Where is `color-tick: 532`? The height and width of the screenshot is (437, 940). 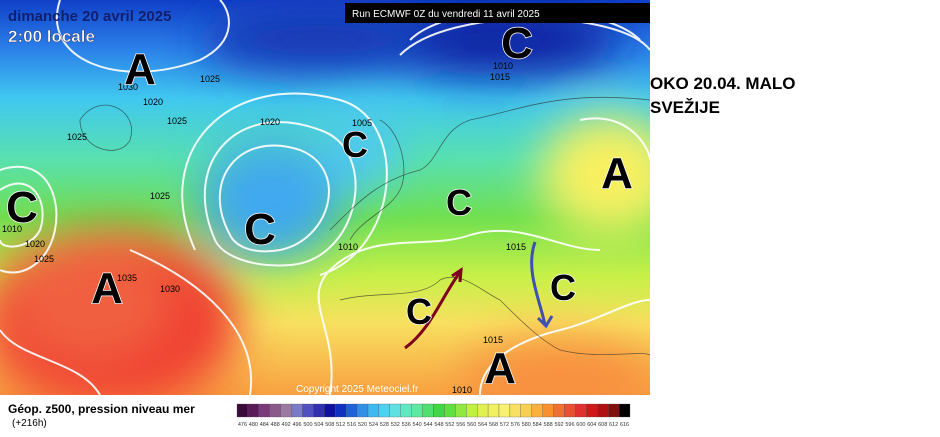
color-tick: 532 is located at coordinates (395, 425).